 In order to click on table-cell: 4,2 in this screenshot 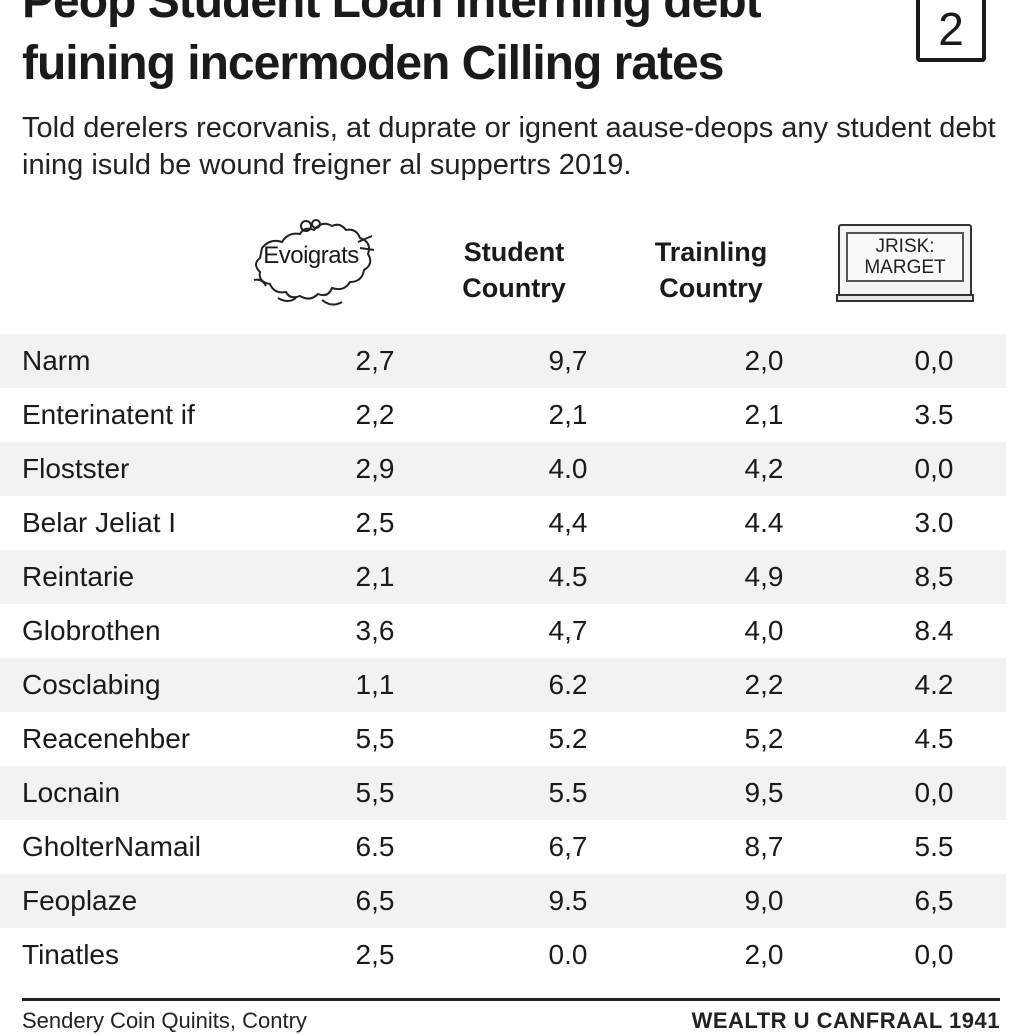, I will do `click(764, 468)`.